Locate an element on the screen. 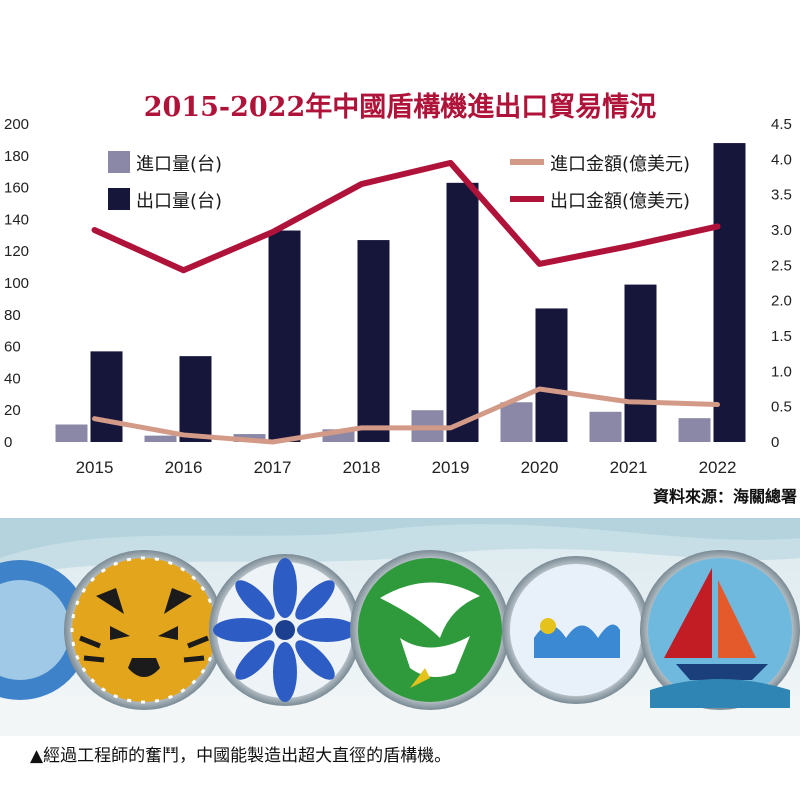 The width and height of the screenshot is (800, 798). left-tick-label: 100 is located at coordinates (16, 283).